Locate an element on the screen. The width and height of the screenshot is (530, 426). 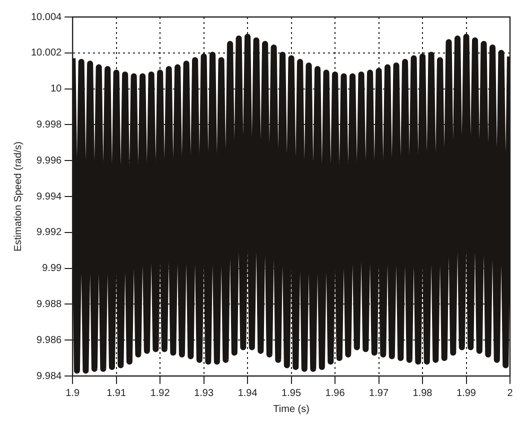
y-tick-label: 10 is located at coordinates (56, 89).